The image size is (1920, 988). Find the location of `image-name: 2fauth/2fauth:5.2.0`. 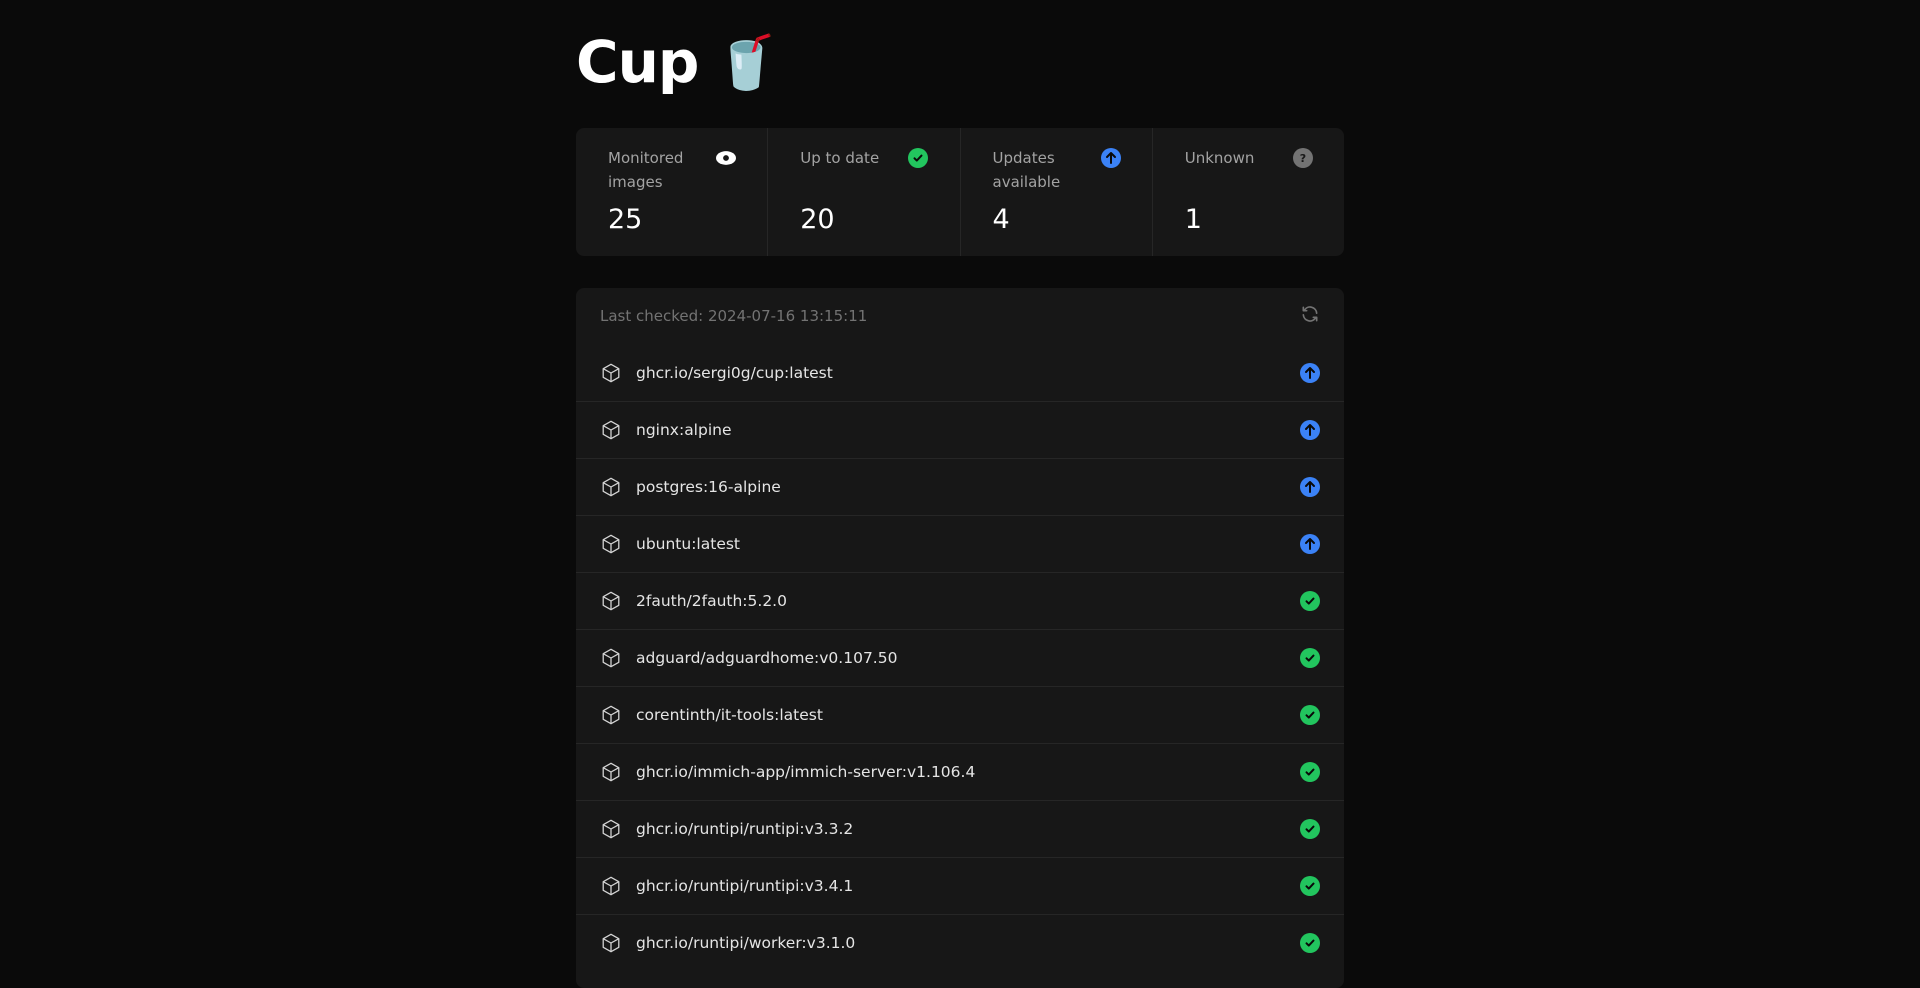

image-name: 2fauth/2fauth:5.2.0 is located at coordinates (711, 601).